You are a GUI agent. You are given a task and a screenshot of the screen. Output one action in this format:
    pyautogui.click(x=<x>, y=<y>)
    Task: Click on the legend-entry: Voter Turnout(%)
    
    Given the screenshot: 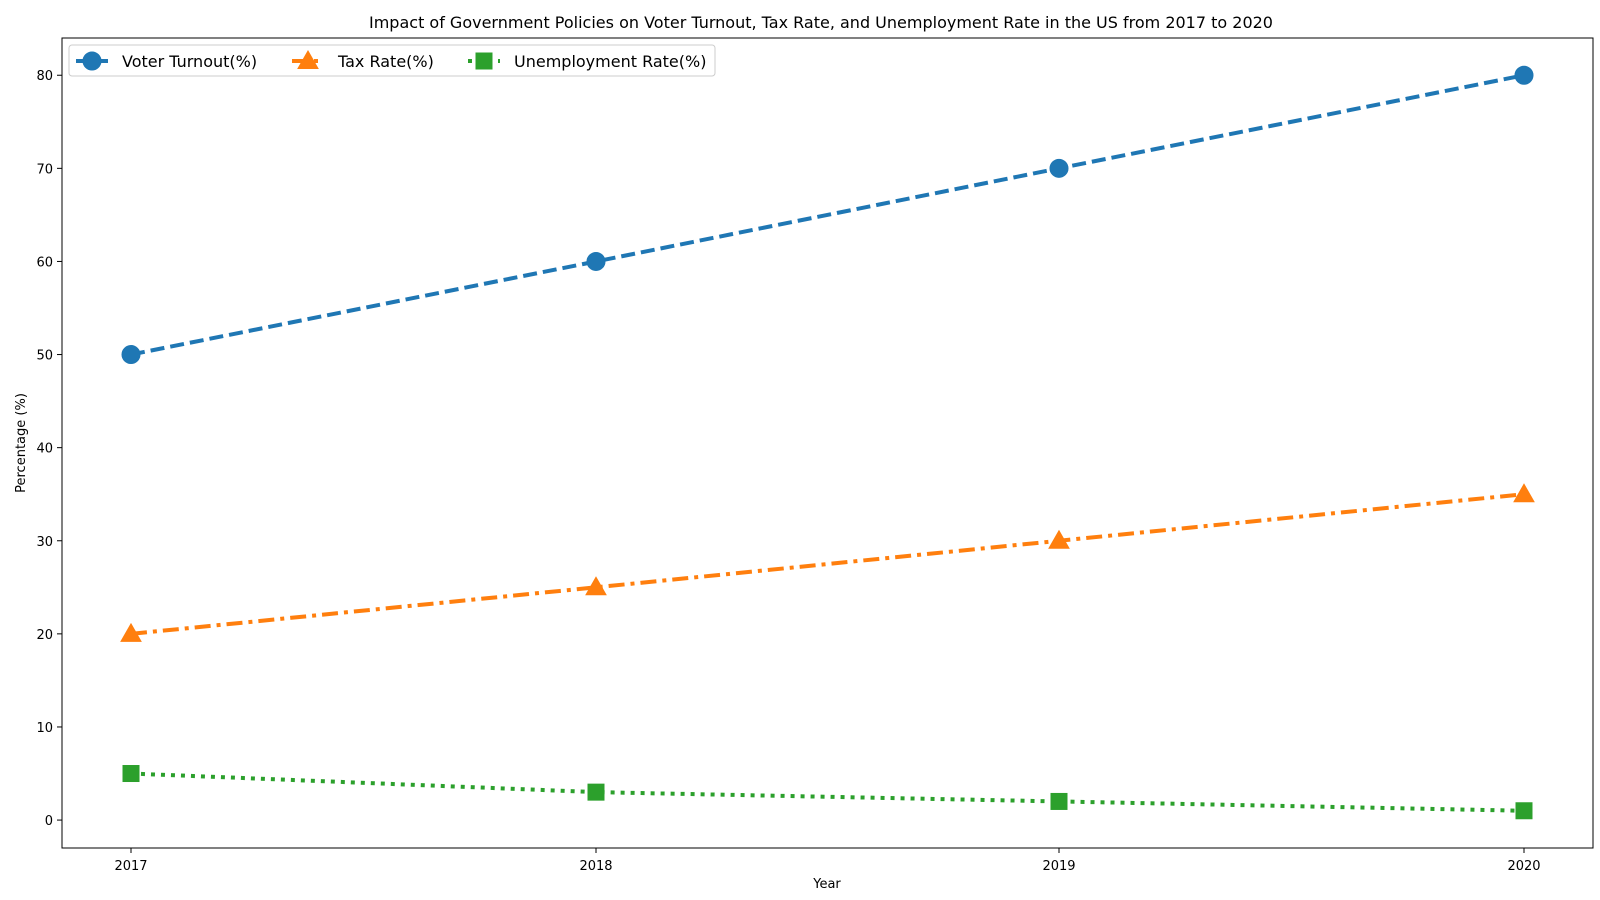 What is the action you would take?
    pyautogui.click(x=166, y=61)
    